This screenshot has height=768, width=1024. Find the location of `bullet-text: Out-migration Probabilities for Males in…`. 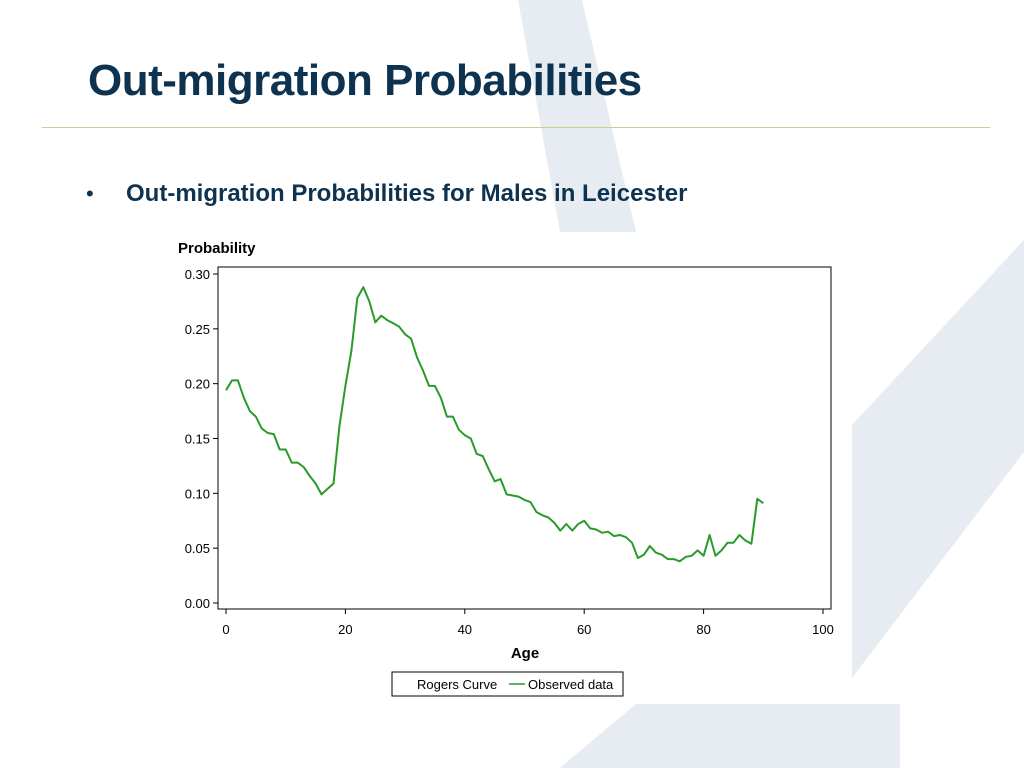

bullet-text: Out-migration Probabilities for Males in… is located at coordinates (407, 193).